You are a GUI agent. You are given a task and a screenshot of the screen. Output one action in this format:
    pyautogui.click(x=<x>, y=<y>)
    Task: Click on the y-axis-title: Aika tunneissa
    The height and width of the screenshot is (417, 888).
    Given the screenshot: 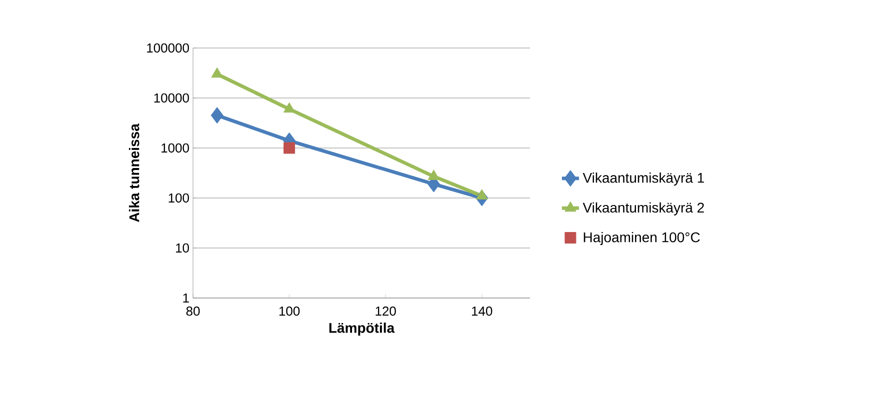 What is the action you would take?
    pyautogui.click(x=134, y=173)
    